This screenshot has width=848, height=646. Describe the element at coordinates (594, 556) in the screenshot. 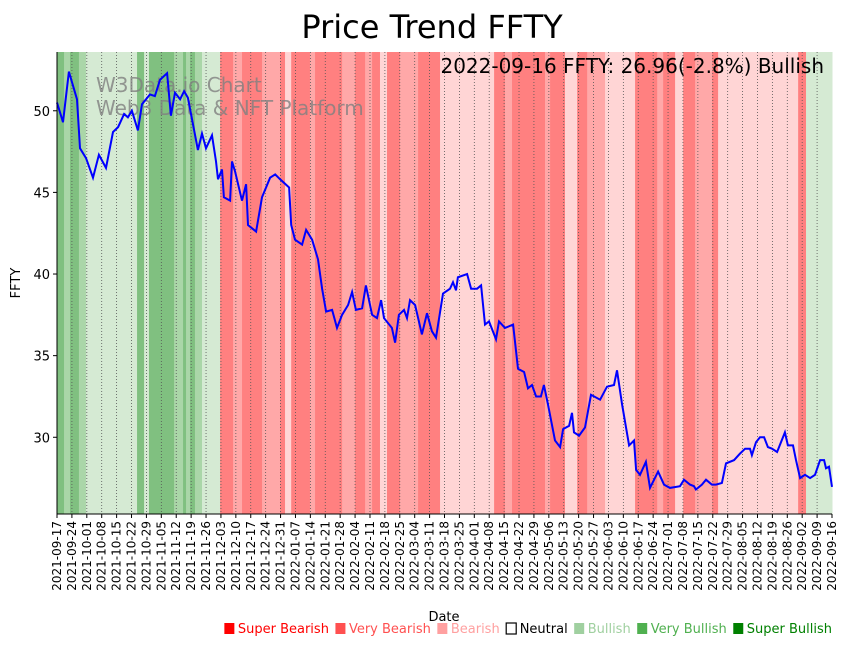

I see `x-tick-label: 2022-05-27` at that location.